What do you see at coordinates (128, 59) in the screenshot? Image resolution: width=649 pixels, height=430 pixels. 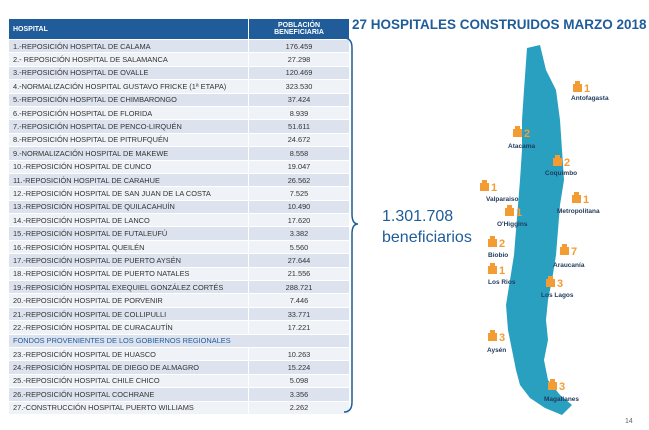 I see `hospital-cell: 2.- REPOSICIÓN HOSPITAL DE SALAMANCA` at bounding box center [128, 59].